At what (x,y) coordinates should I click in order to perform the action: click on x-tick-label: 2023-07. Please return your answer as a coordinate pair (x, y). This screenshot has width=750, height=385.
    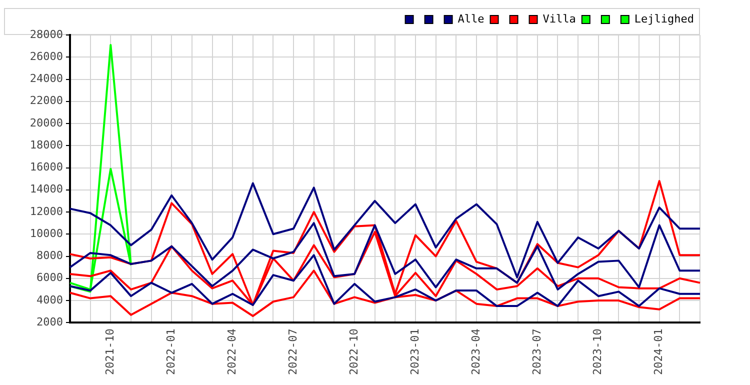
    Looking at the image, I should click on (537, 351).